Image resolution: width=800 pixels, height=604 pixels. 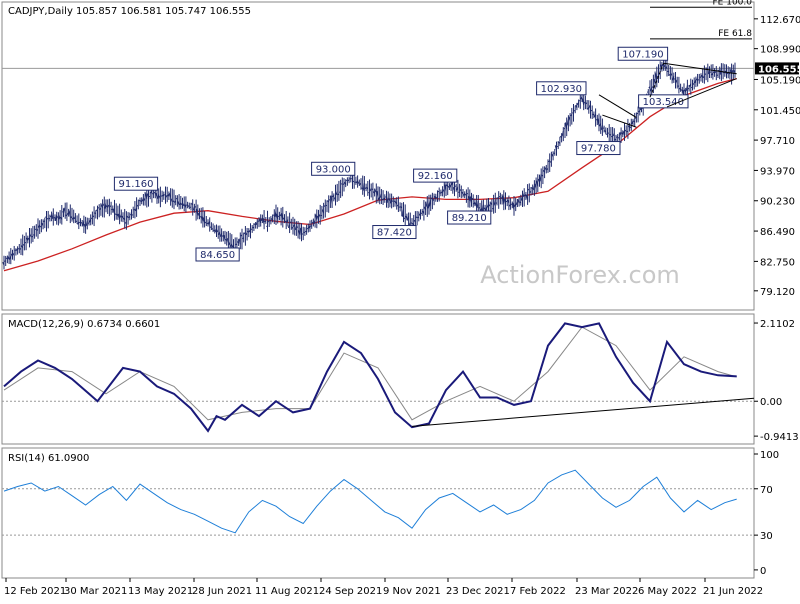 What do you see at coordinates (769, 455) in the screenshot?
I see `rsi-tick-label: 100` at bounding box center [769, 455].